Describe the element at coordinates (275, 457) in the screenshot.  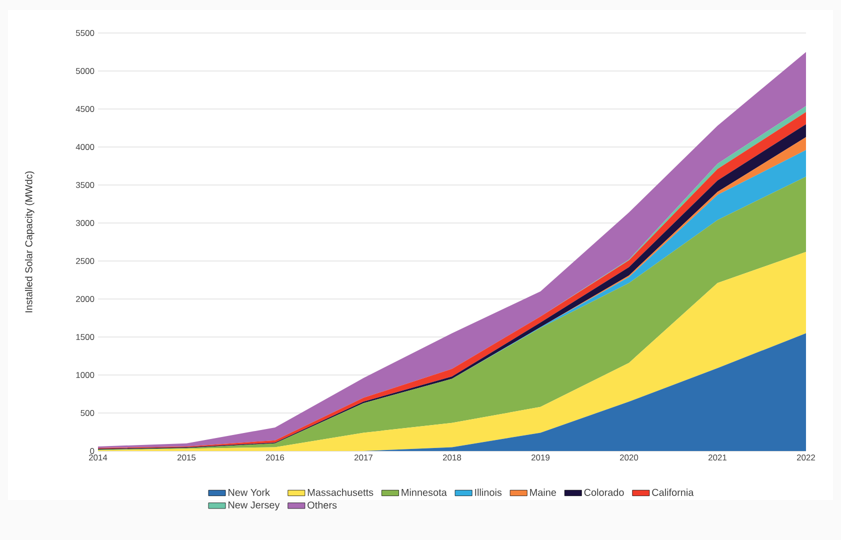
I see `x-tick-label: 2016` at that location.